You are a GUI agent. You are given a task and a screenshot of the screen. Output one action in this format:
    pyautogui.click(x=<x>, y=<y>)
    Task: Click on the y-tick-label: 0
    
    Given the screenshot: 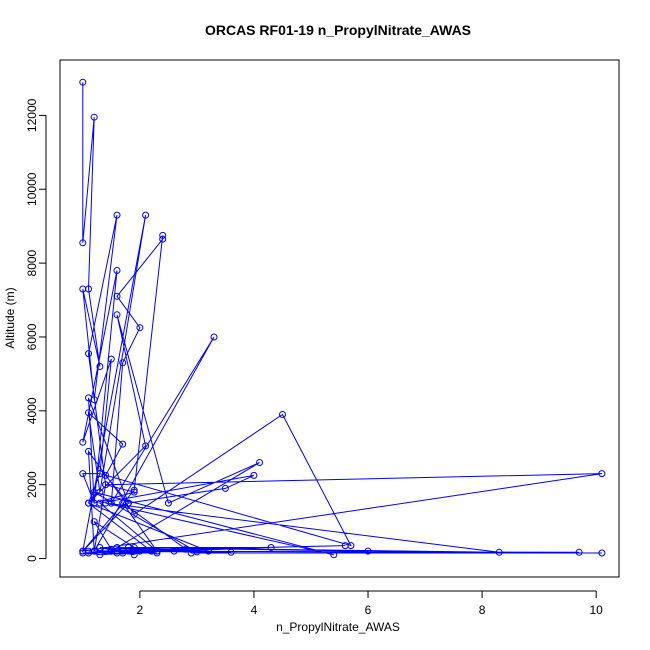 What is the action you would take?
    pyautogui.click(x=32, y=558)
    